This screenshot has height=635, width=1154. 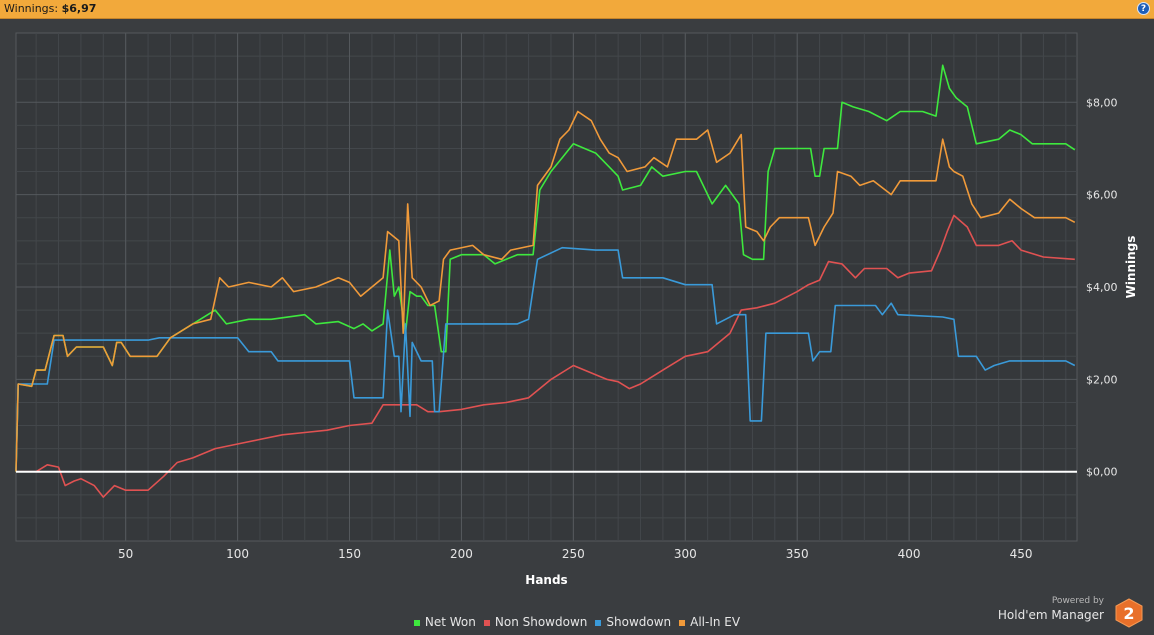 I want to click on powered-by-text: Powered by, so click(x=1077, y=601).